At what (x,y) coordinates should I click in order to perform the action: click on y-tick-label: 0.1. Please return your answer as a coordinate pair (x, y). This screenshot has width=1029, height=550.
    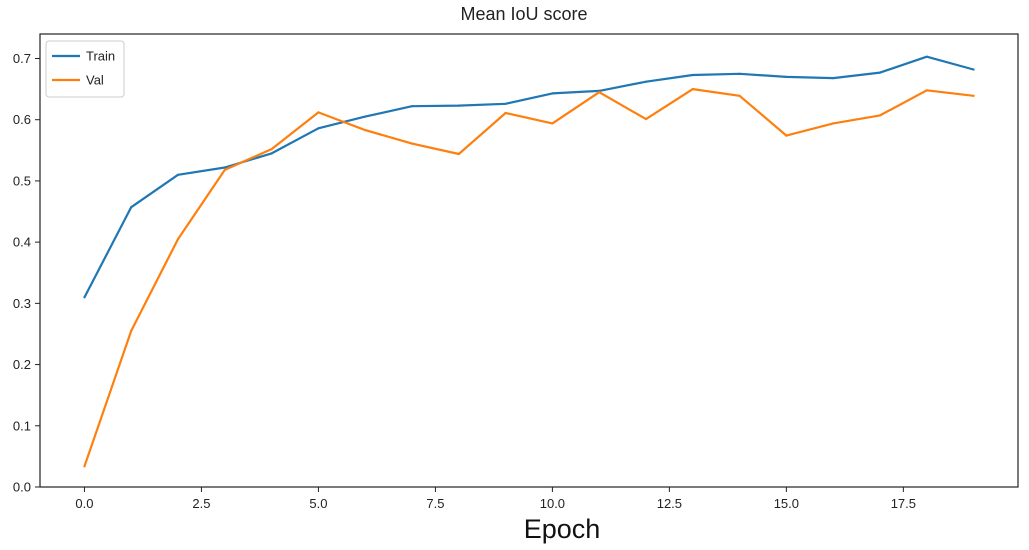
    Looking at the image, I should click on (22, 425).